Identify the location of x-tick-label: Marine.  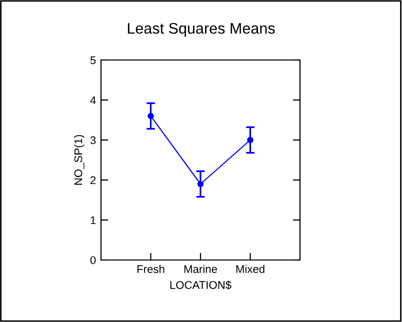
(200, 269).